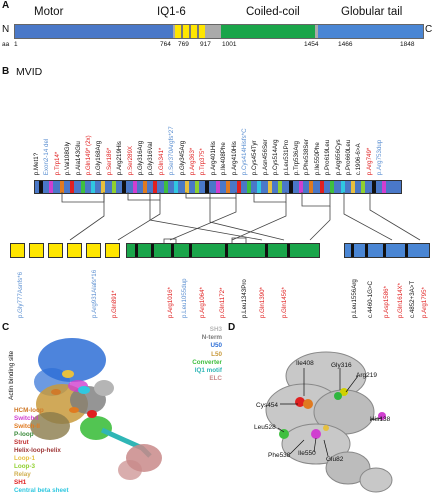 This screenshot has height=500, width=438. I want to click on residue-glu82: Glu82, so click(335, 459).